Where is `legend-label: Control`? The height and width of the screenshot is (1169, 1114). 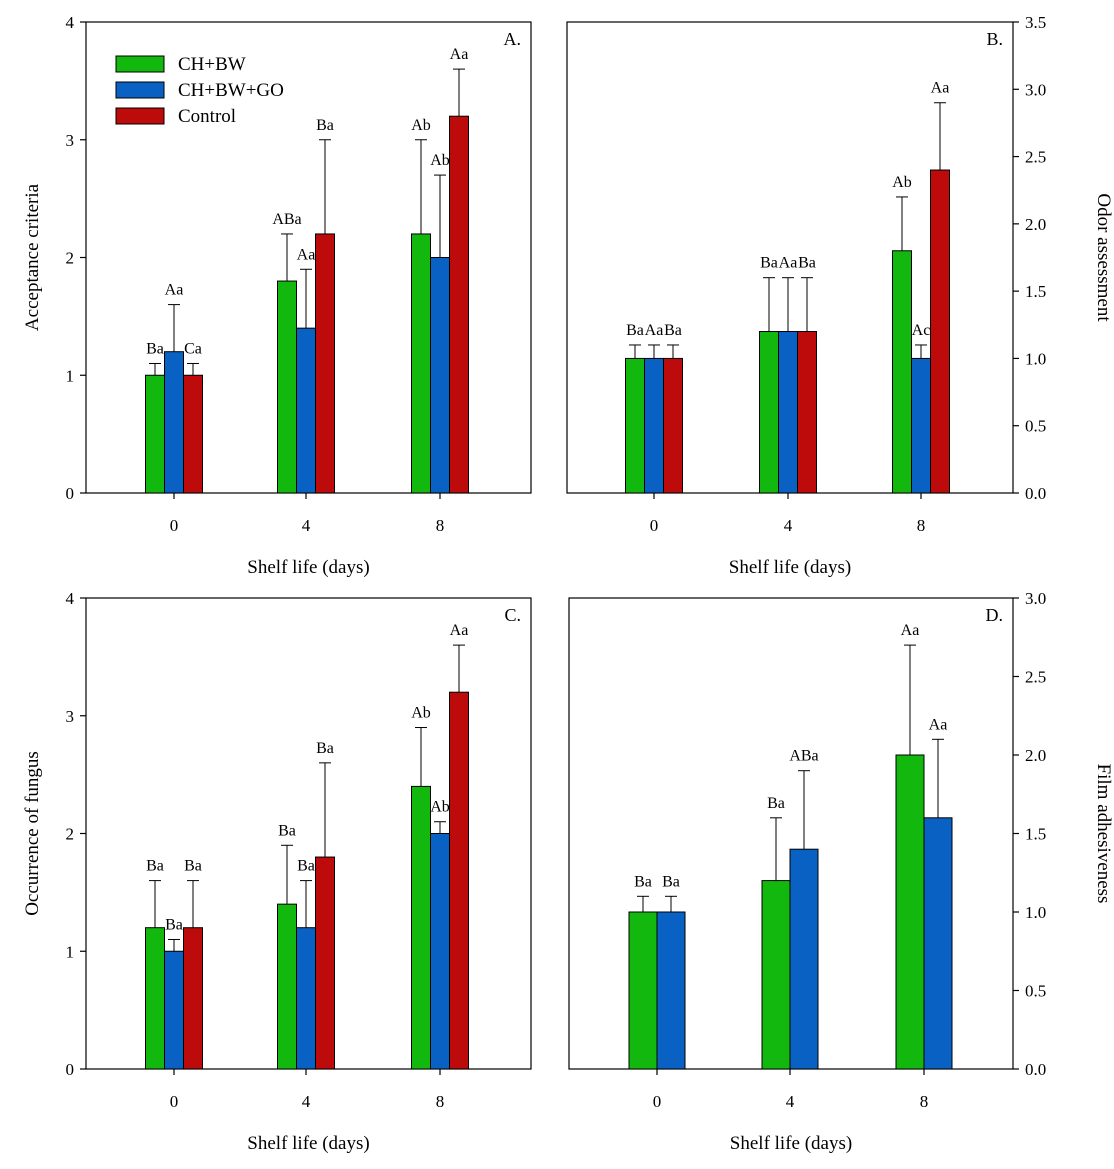
legend-label: Control is located at coordinates (207, 116).